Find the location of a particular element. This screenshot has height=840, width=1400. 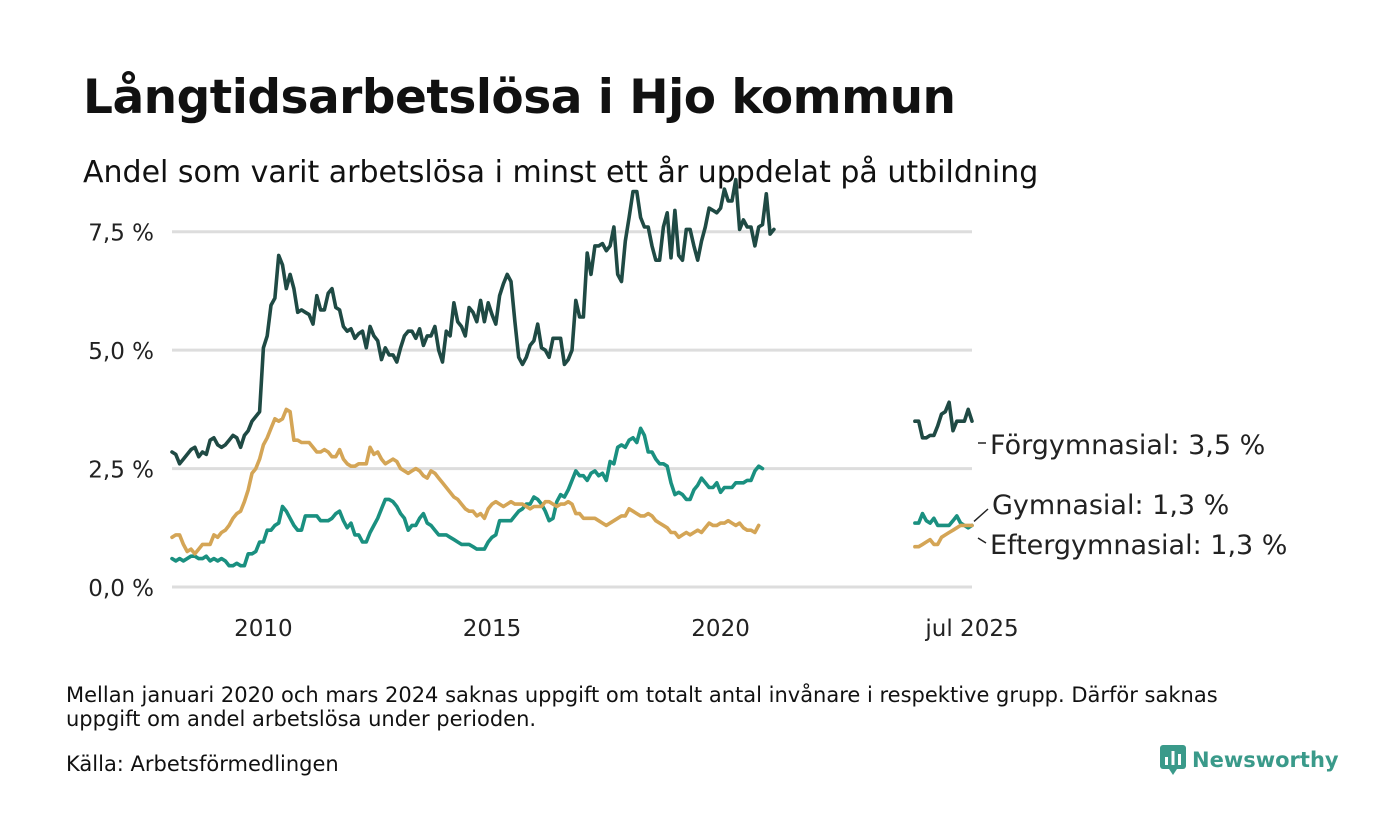

series-end-label-förgymnasial: Förgymnasial: 3,5 % is located at coordinates (1127, 445).